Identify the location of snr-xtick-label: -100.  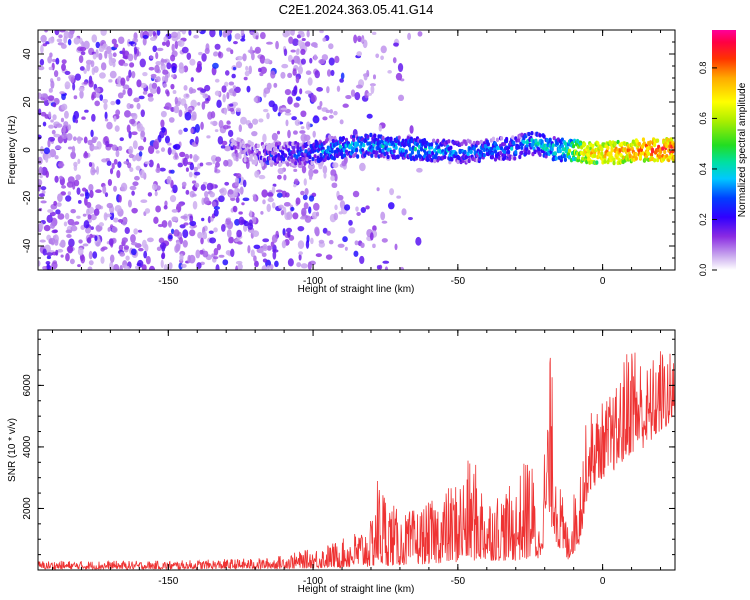
(313, 581).